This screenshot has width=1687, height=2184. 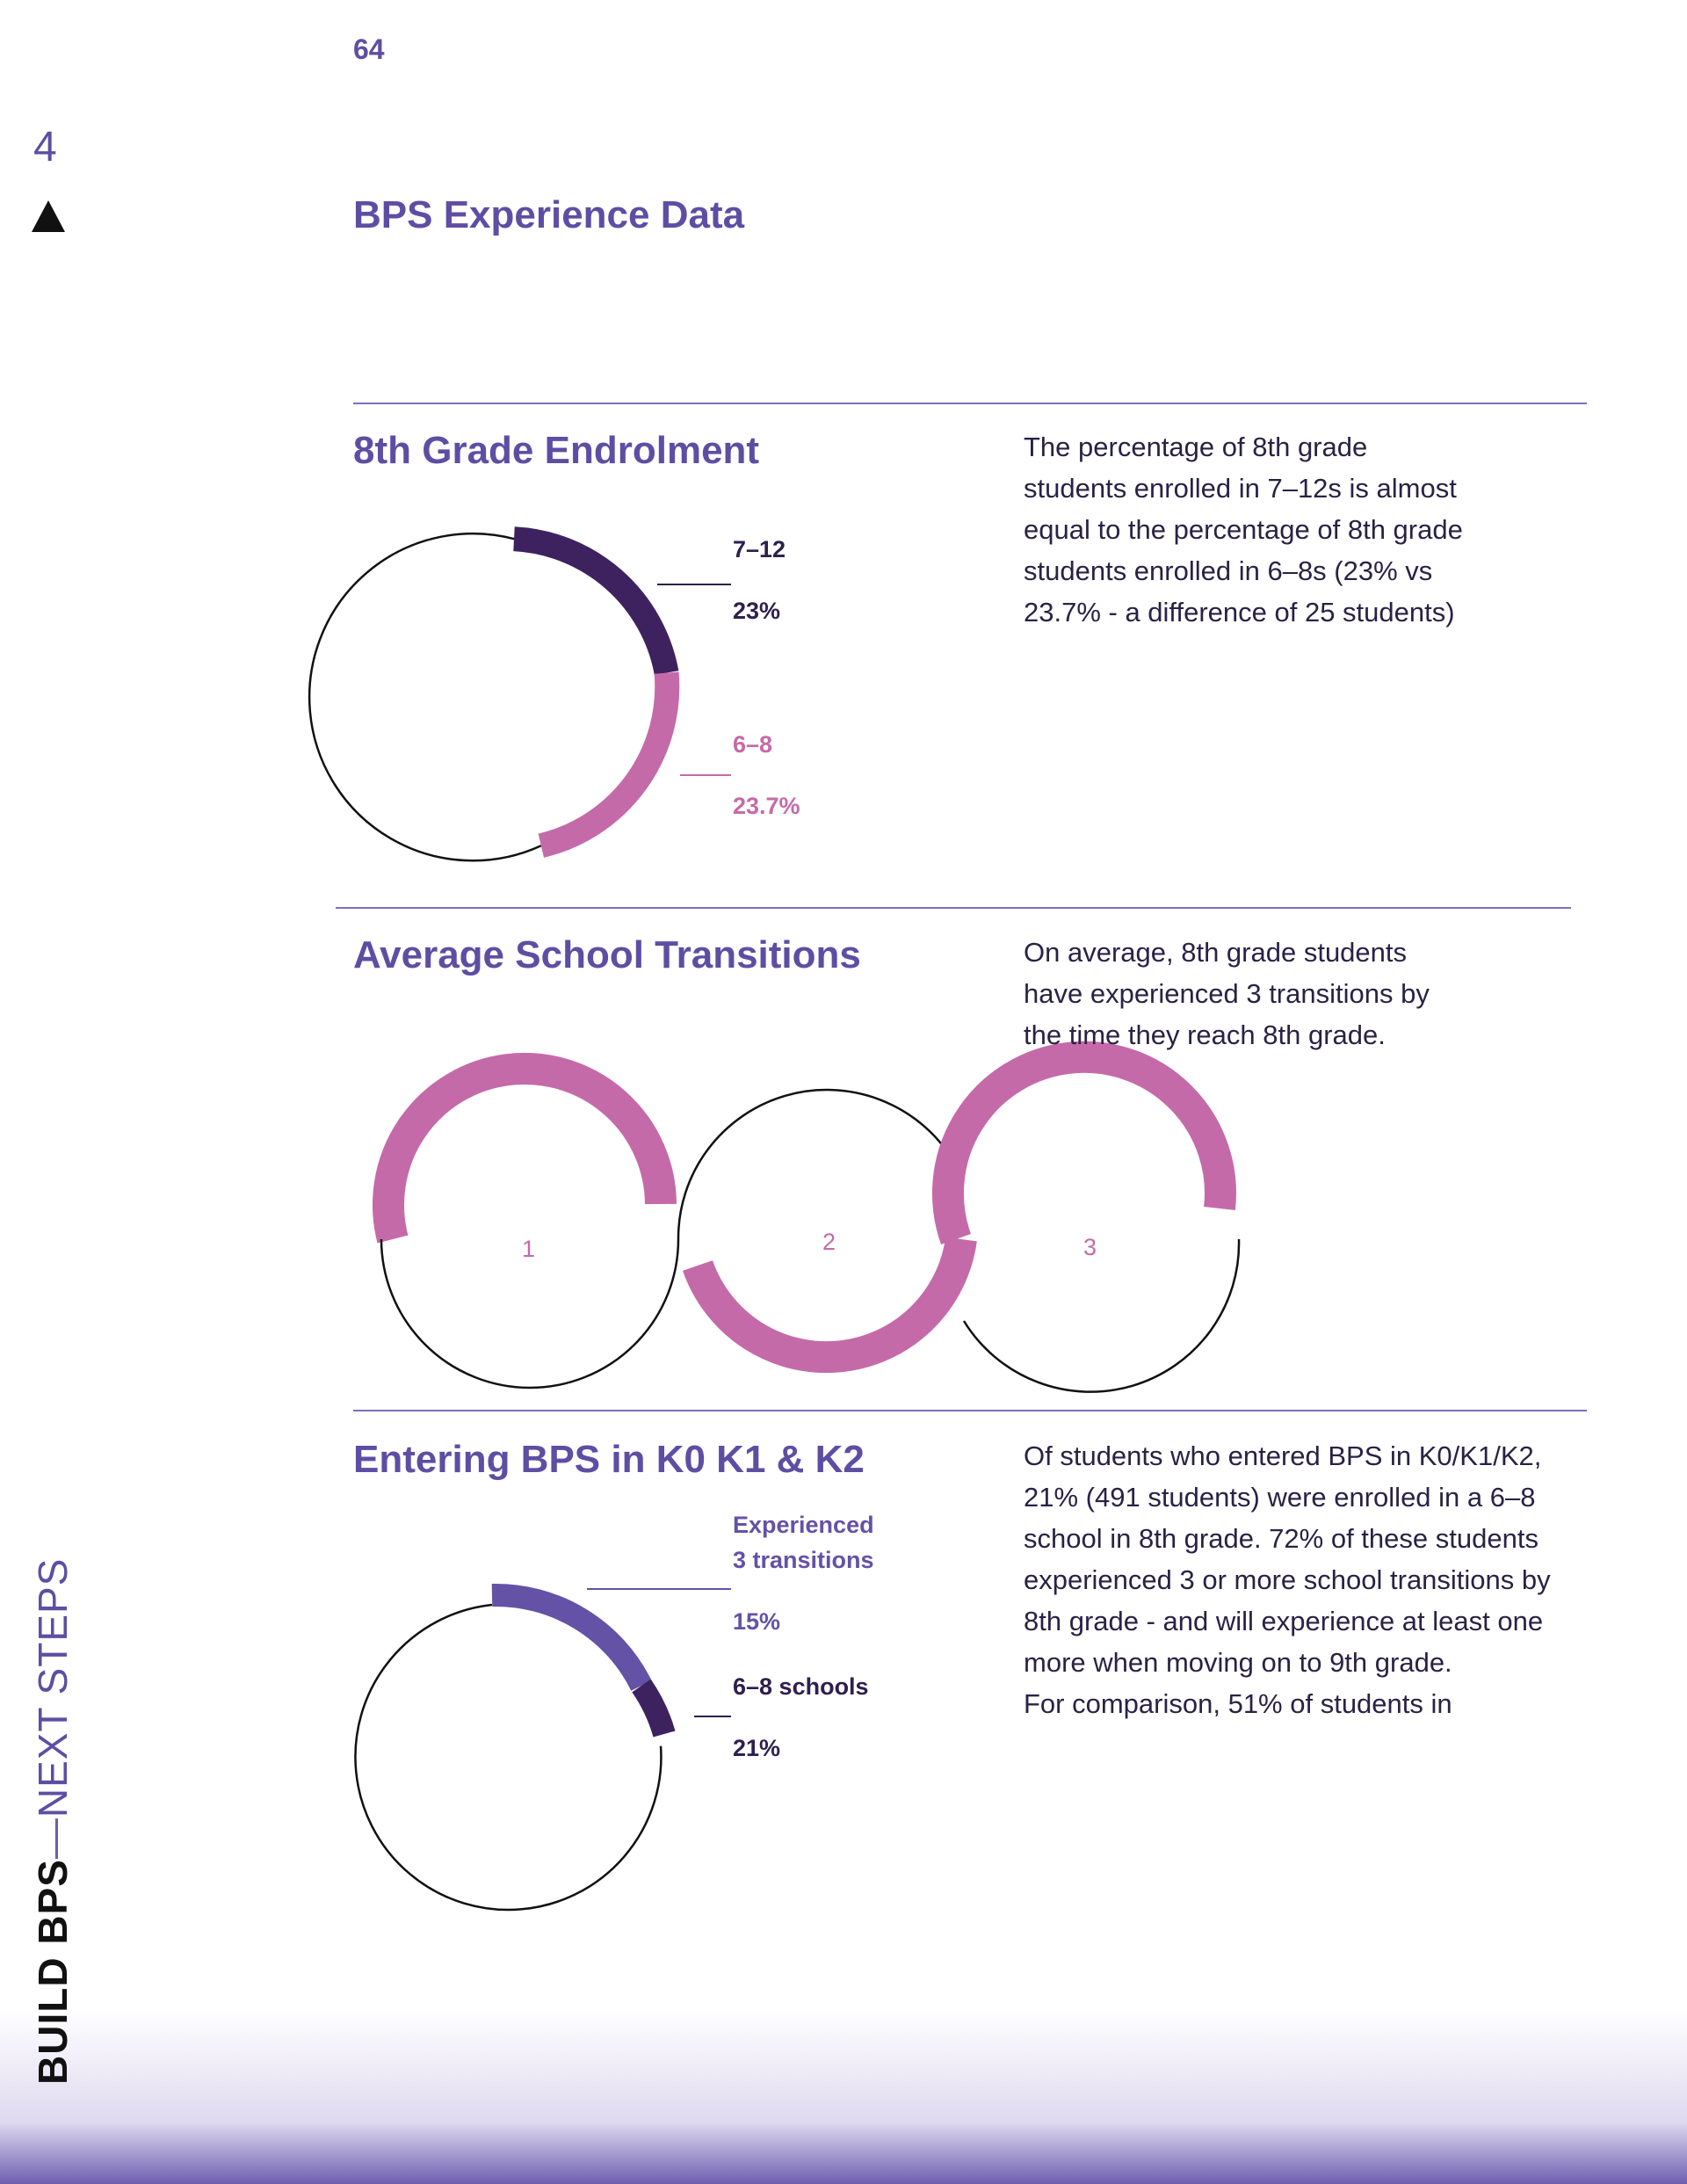 I want to click on text-line: On average, 8th grade students, so click(x=1216, y=952).